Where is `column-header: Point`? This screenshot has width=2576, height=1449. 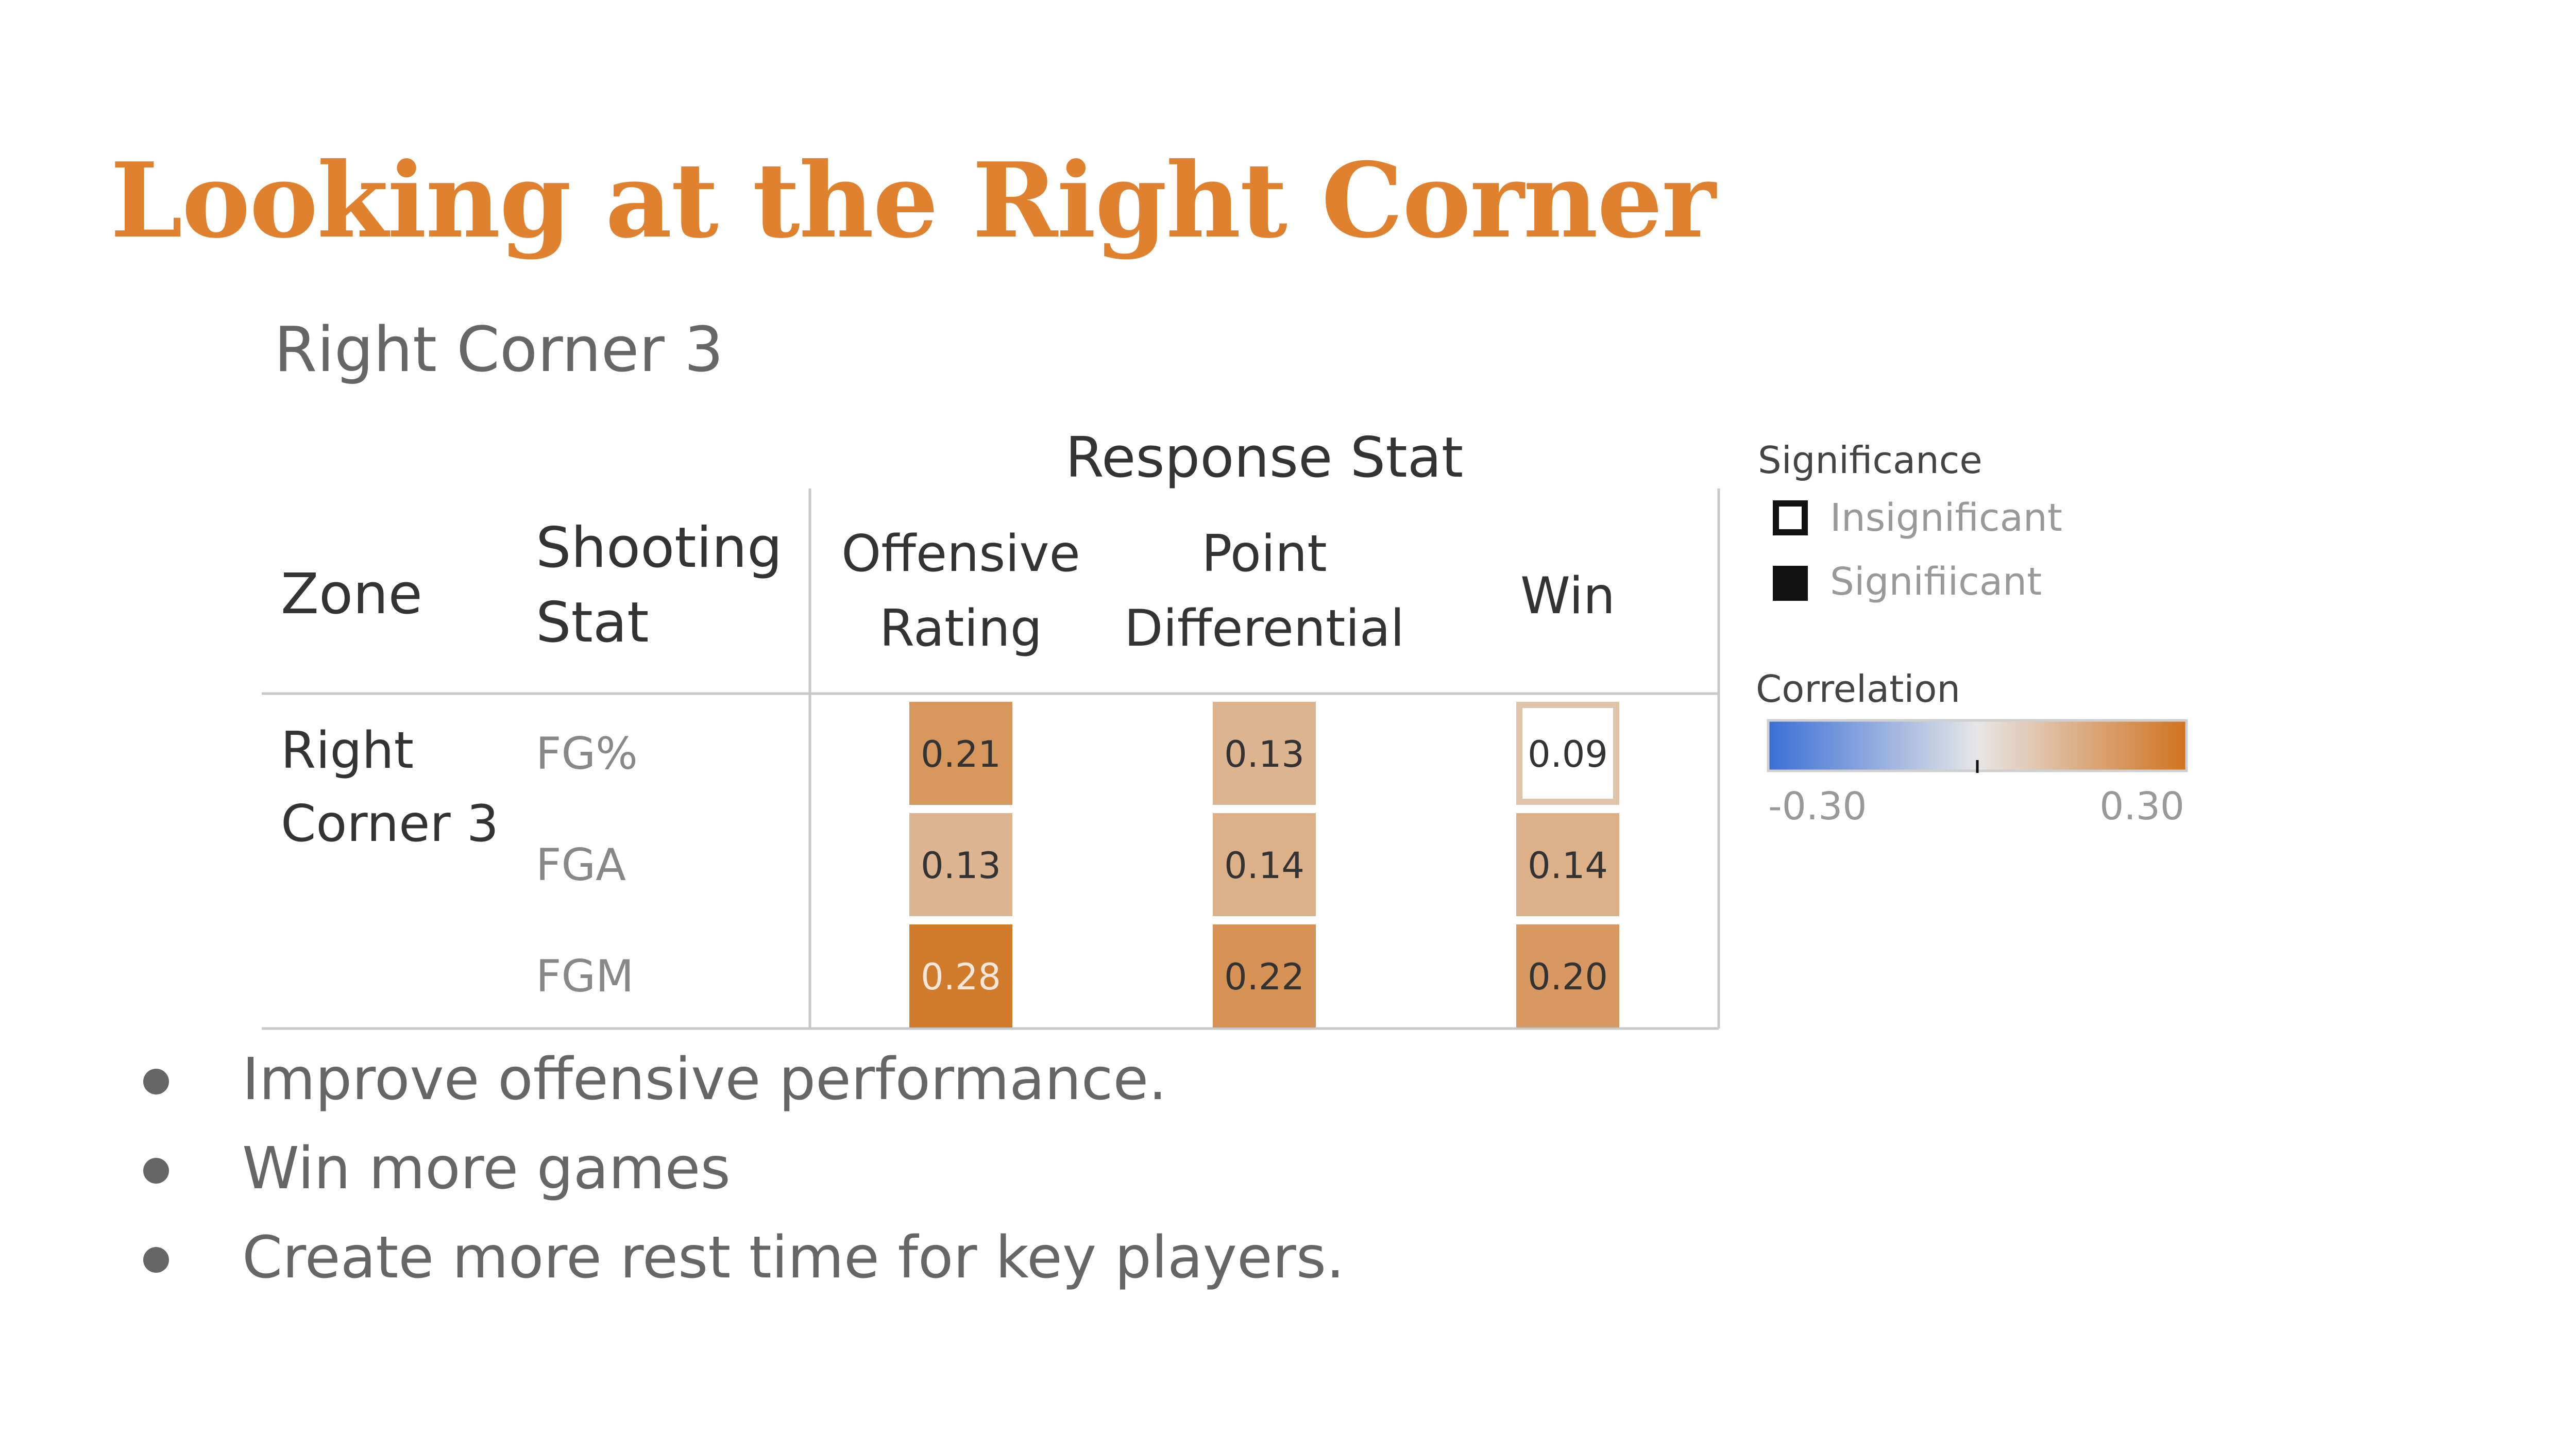
column-header: Point is located at coordinates (1264, 554).